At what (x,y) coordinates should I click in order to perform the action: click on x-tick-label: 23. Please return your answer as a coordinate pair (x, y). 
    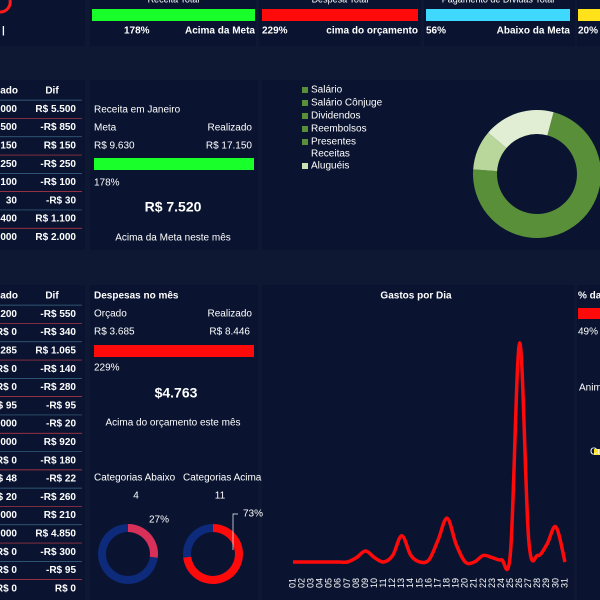
    Looking at the image, I should click on (492, 583).